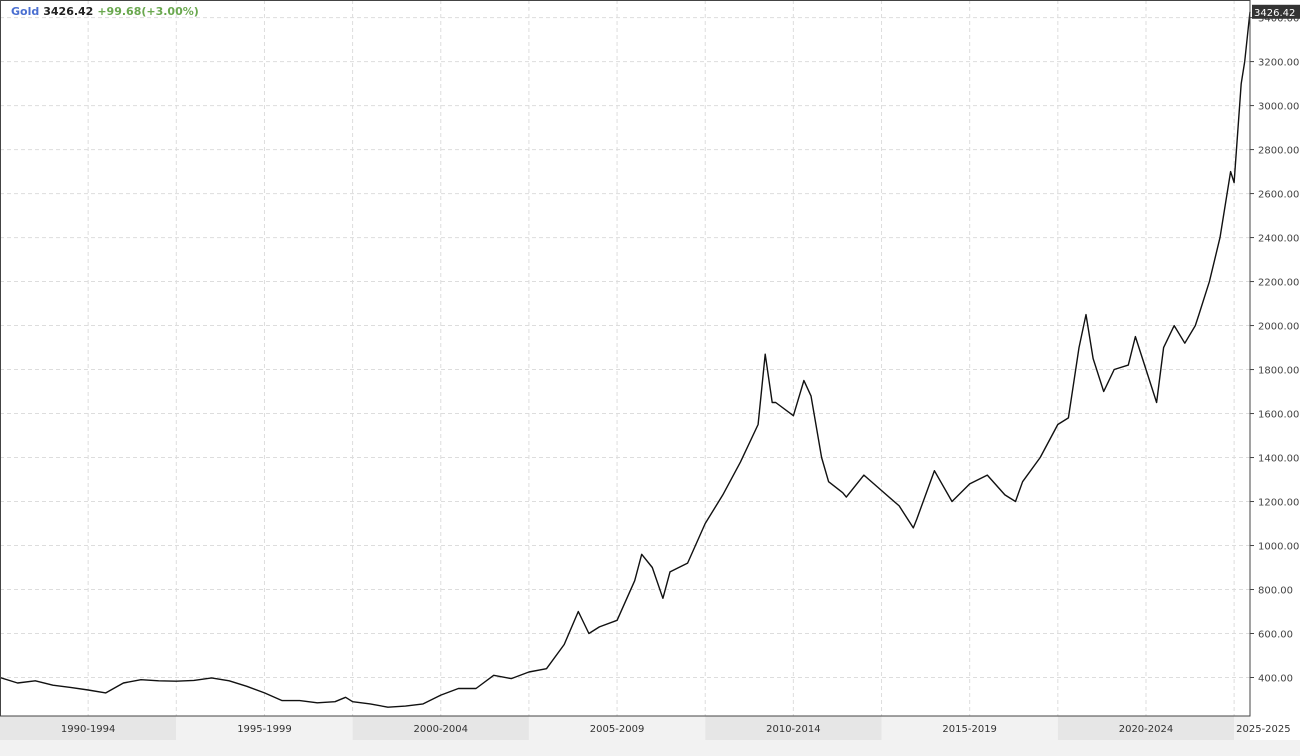 This screenshot has width=1300, height=756. Describe the element at coordinates (68, 11) in the screenshot. I see `legend-price: 3426.42` at that location.